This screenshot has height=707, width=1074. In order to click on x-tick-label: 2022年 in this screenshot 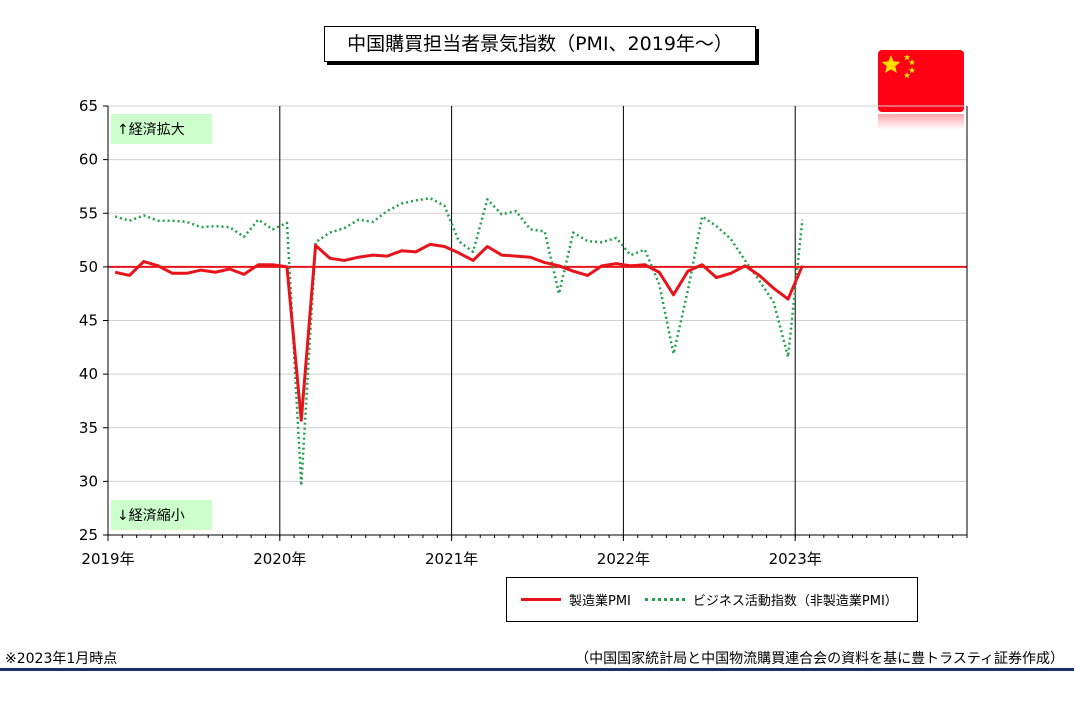, I will do `click(623, 559)`.